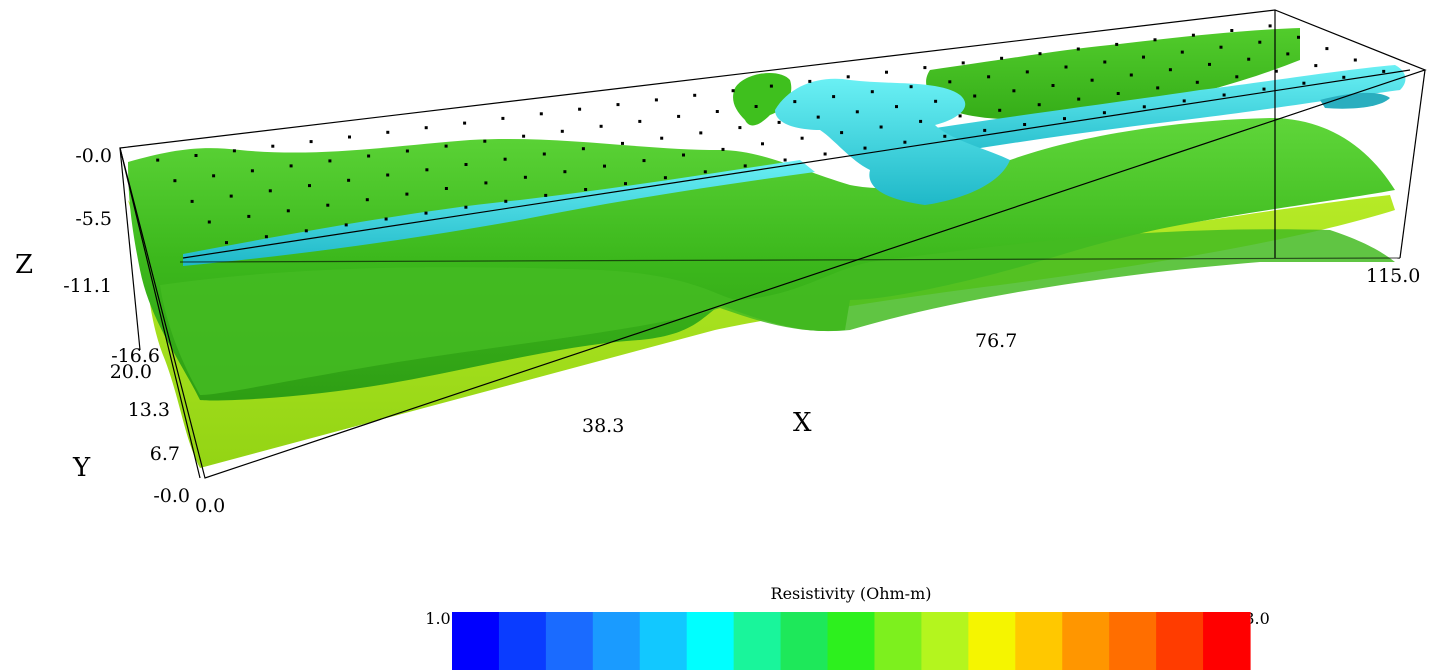 The image size is (1441, 670). What do you see at coordinates (892, 141) in the screenshot?
I see `isosurface-cyan-blob` at bounding box center [892, 141].